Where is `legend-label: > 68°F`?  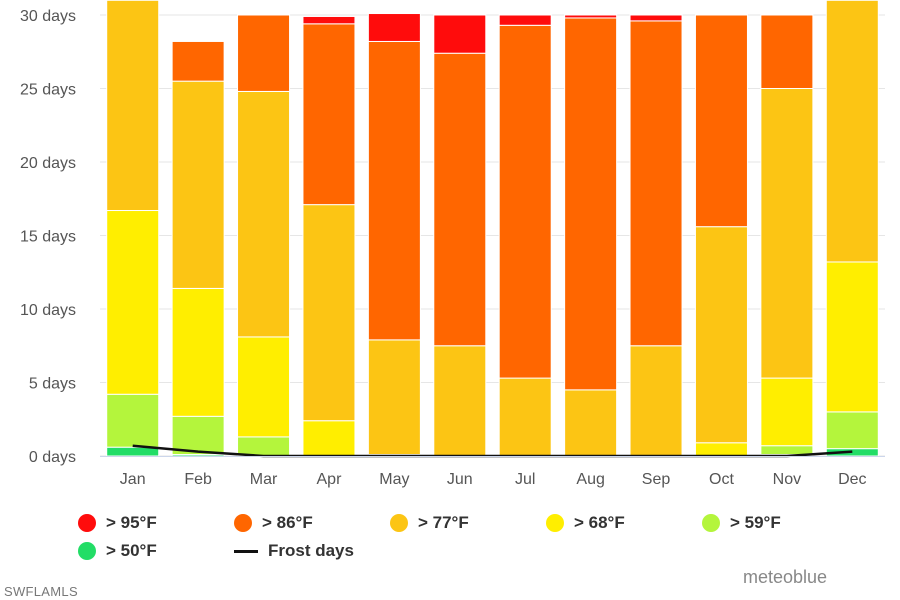 legend-label: > 68°F is located at coordinates (599, 522).